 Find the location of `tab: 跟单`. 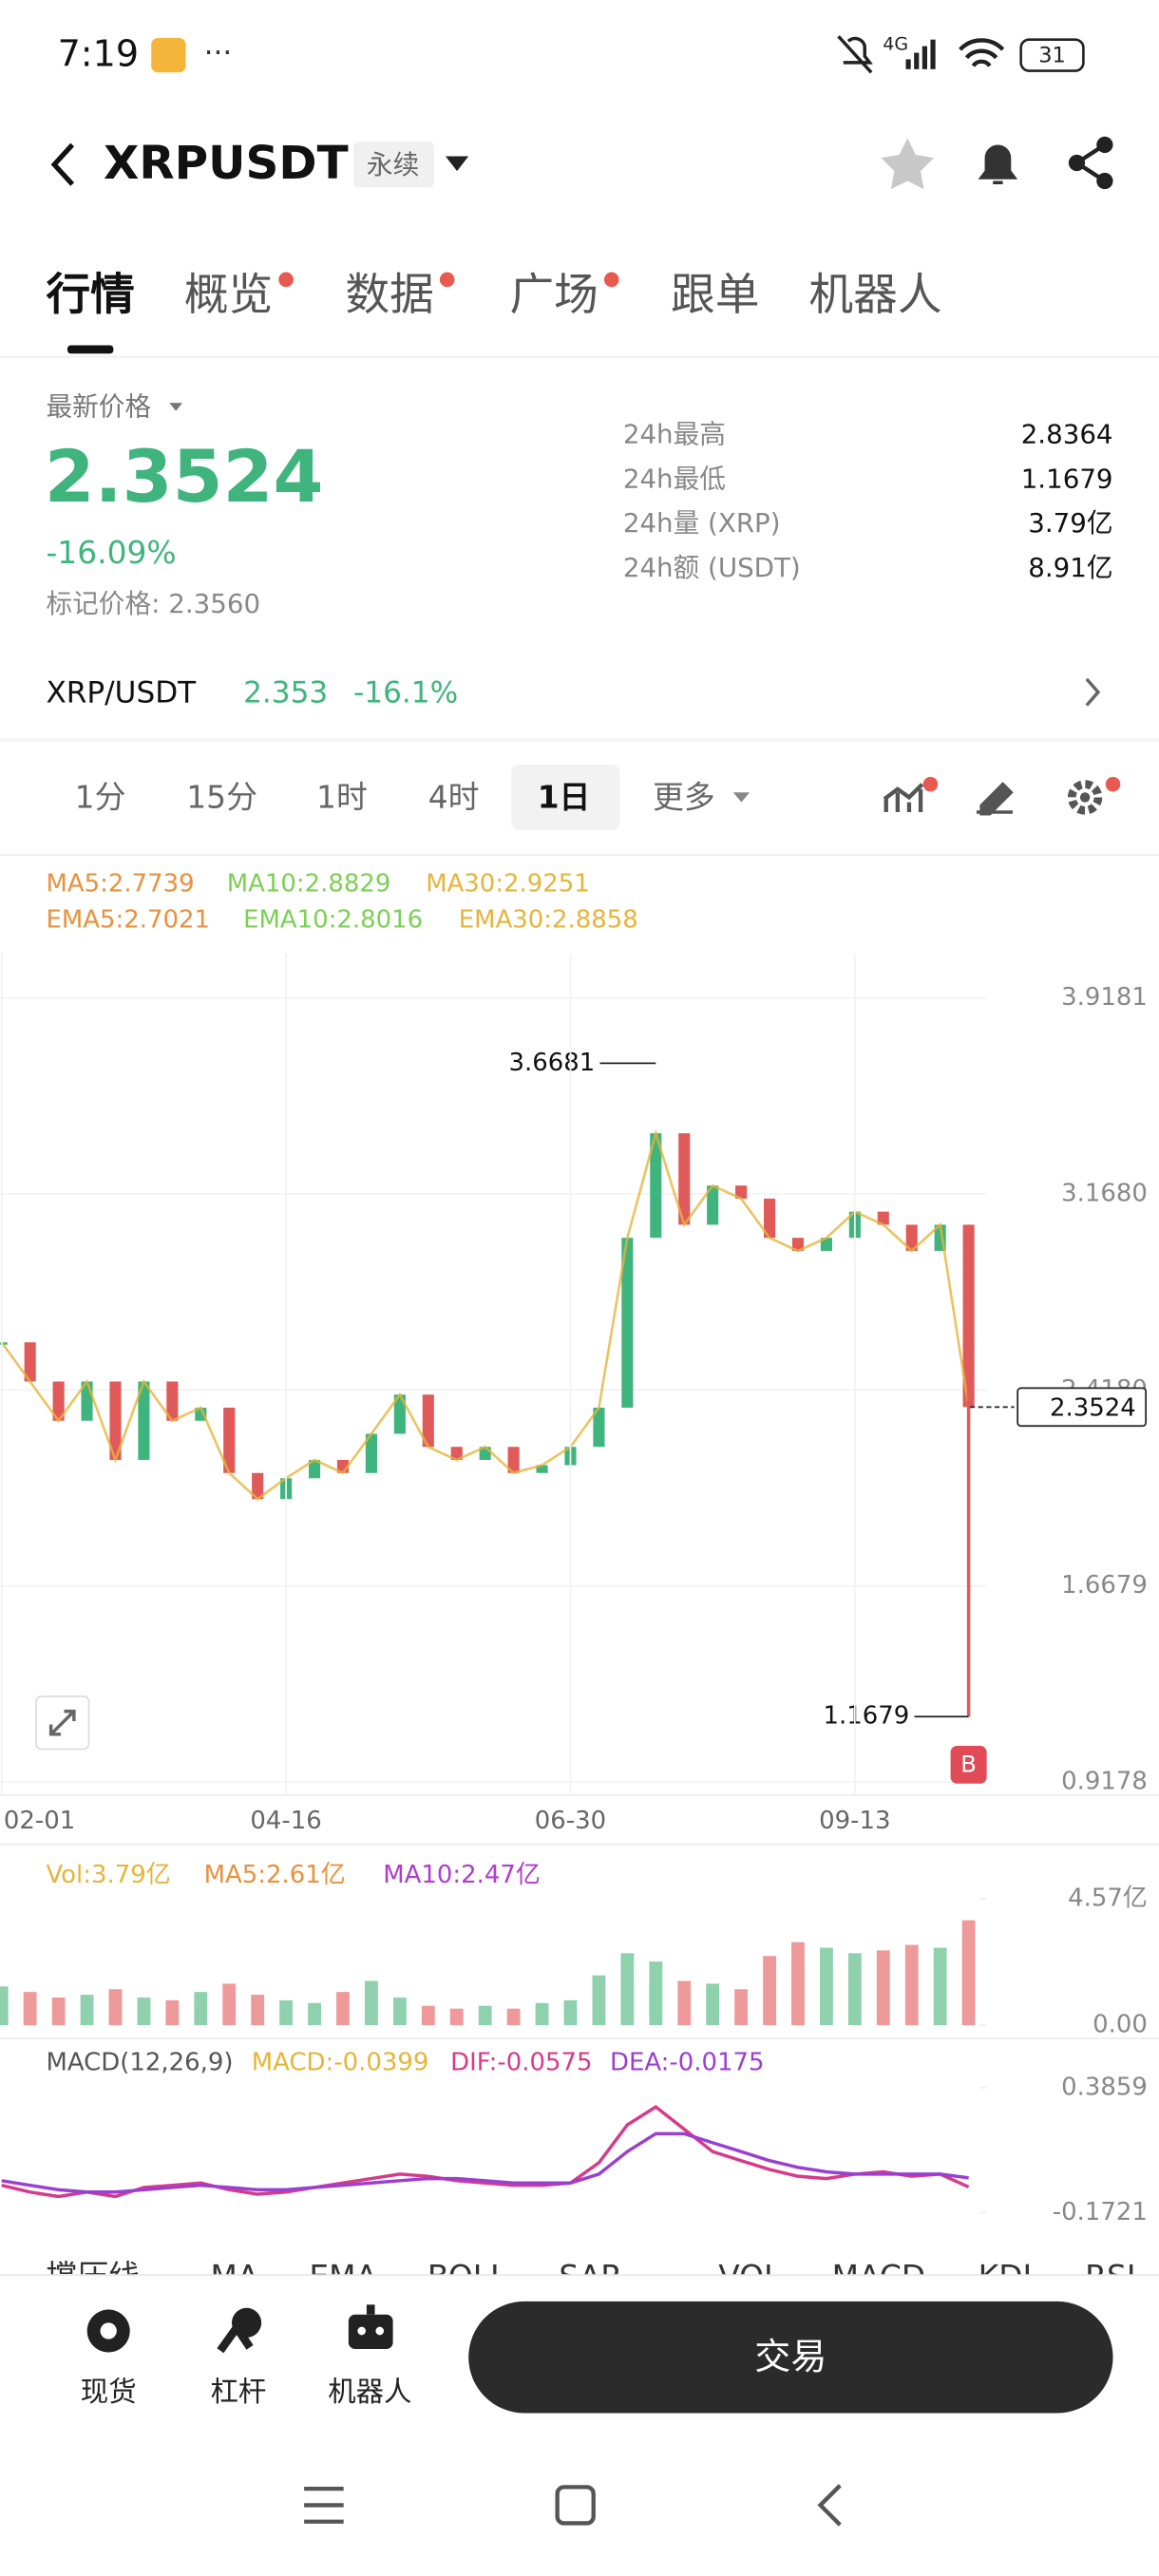

tab: 跟单 is located at coordinates (715, 295).